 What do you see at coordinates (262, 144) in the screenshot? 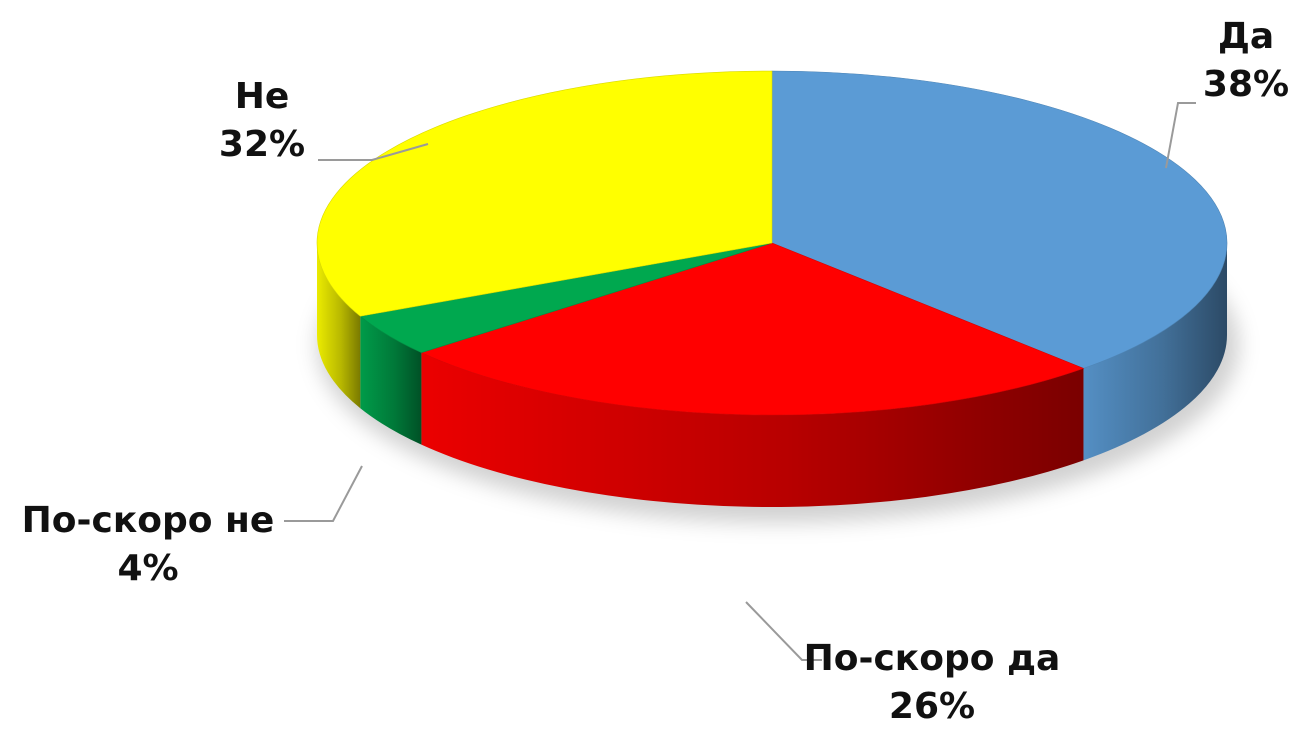
I see `slice-4-percent-label: 32%` at bounding box center [262, 144].